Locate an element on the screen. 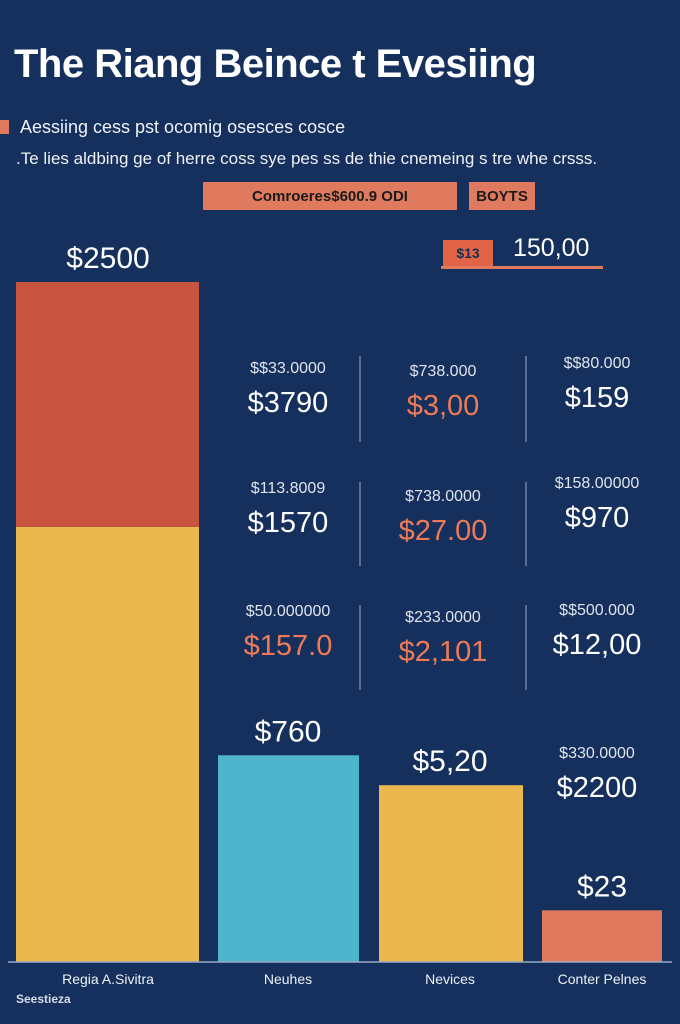 The image size is (680, 1024). x-tick-label: Neuhes is located at coordinates (288, 979).